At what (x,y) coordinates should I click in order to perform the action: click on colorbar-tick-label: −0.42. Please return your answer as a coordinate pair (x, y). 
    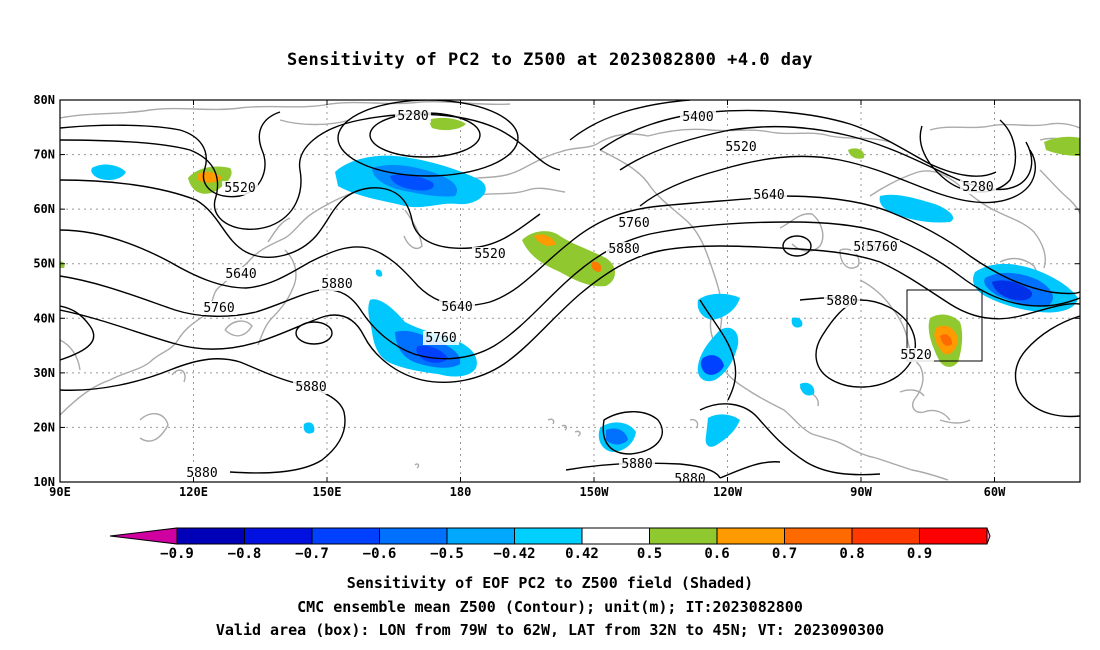
    Looking at the image, I should click on (514, 554).